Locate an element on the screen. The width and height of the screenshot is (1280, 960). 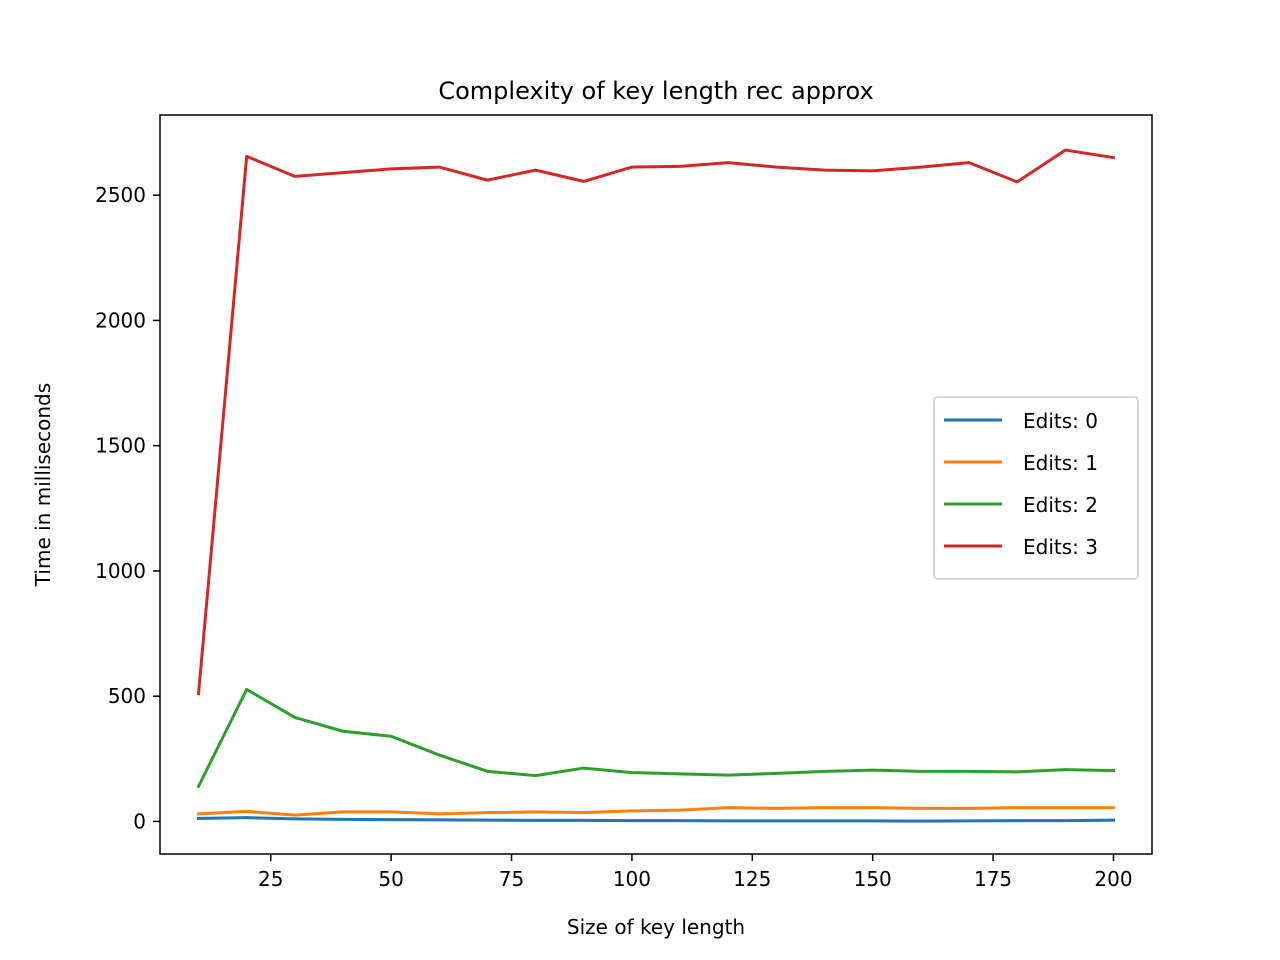
chart-title: Complexity of key length rec approx is located at coordinates (655, 91).